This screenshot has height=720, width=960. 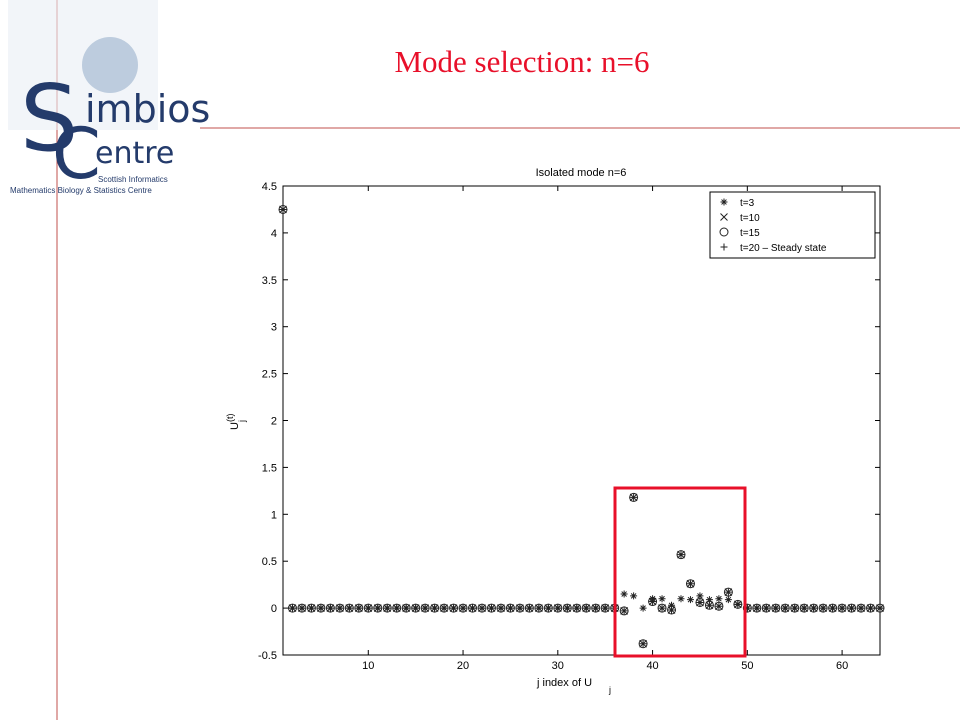 I want to click on y-label-sup: (t), so click(x=230, y=418).